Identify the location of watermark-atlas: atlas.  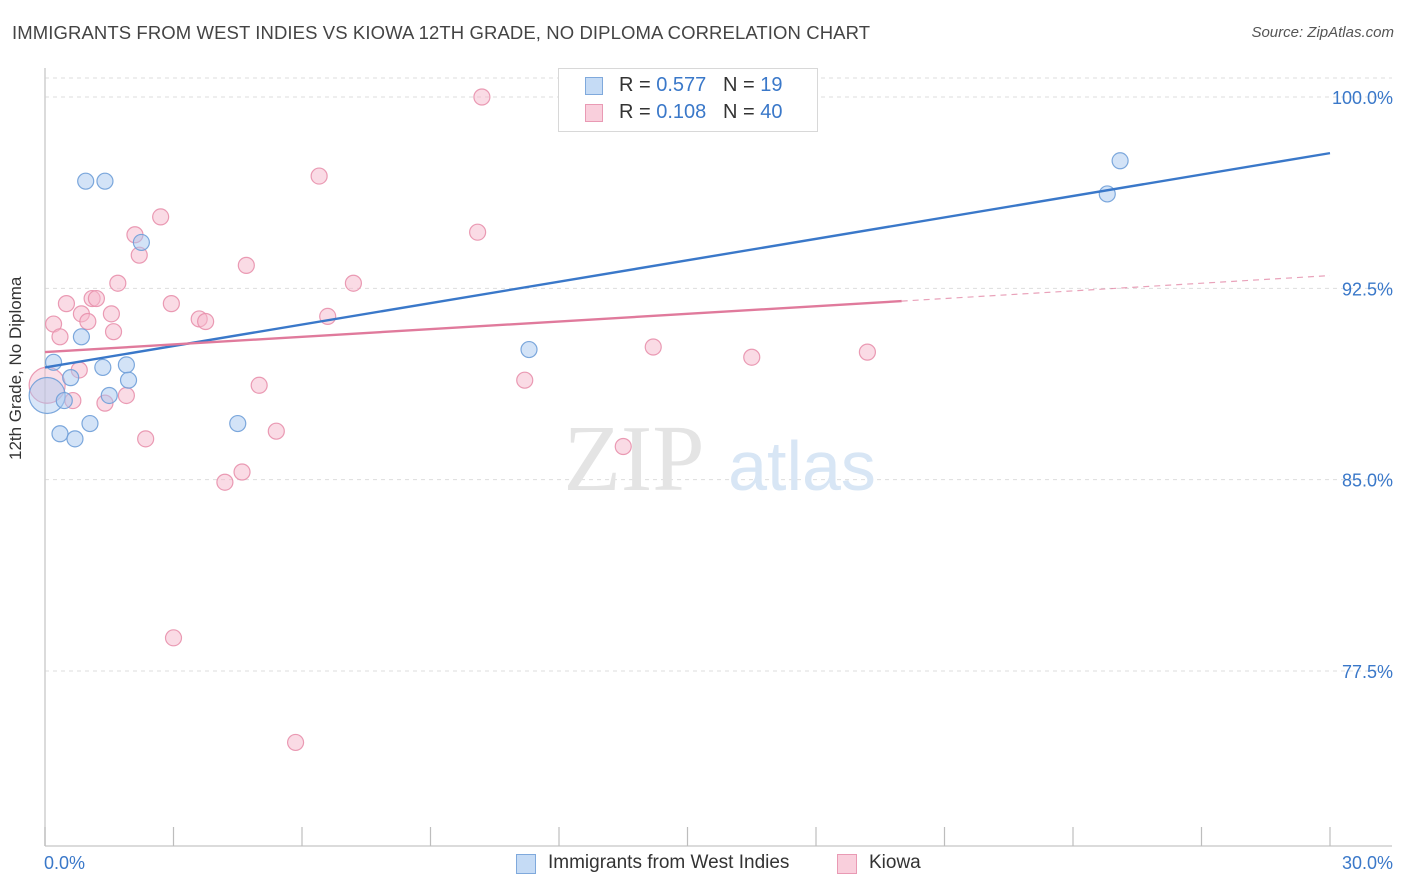
(802, 466).